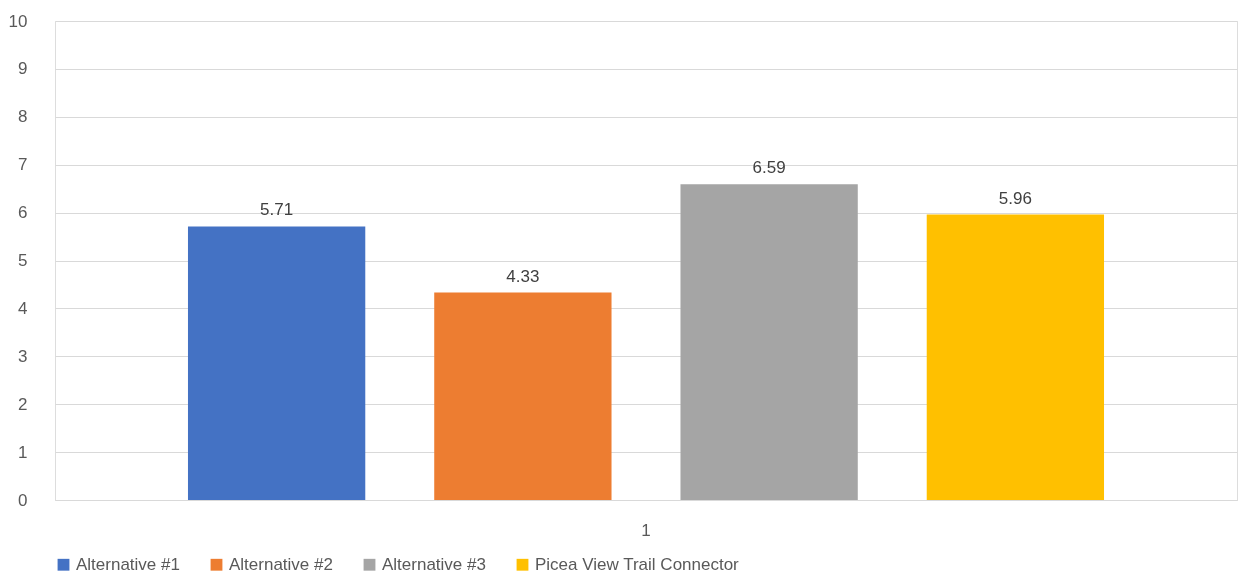  I want to click on data-label: 5.96, so click(1015, 198).